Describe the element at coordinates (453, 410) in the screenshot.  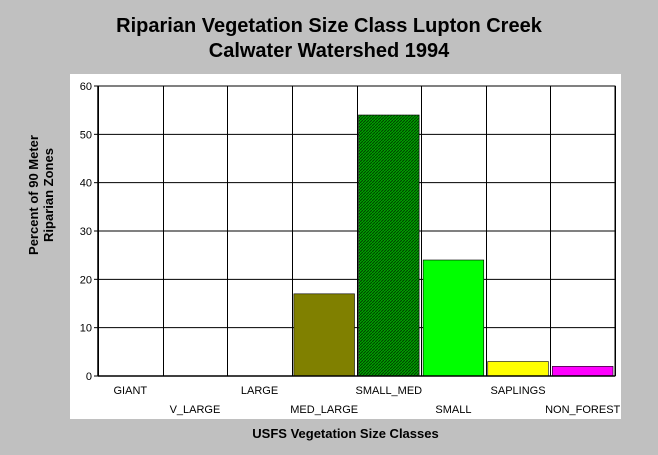
I see `x-tick-label-small: SMALL` at that location.